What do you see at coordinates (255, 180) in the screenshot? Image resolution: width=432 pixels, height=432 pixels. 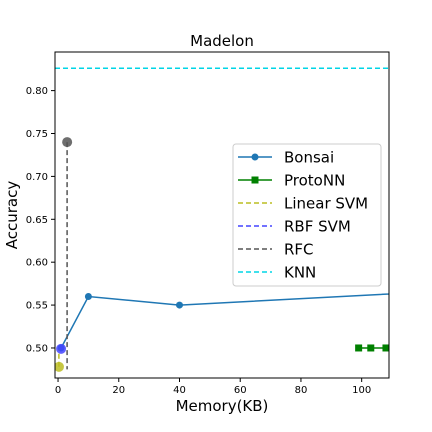 I see `legend-protonn-marker` at bounding box center [255, 180].